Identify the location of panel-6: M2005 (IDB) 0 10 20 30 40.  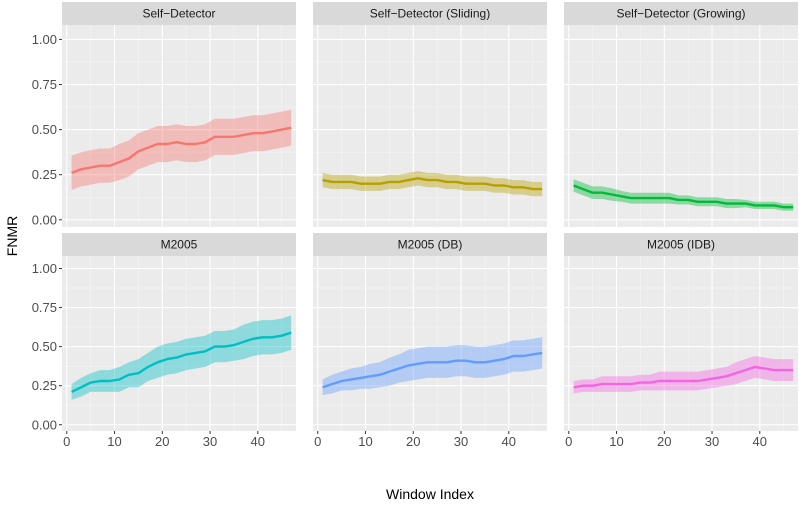
(681, 341).